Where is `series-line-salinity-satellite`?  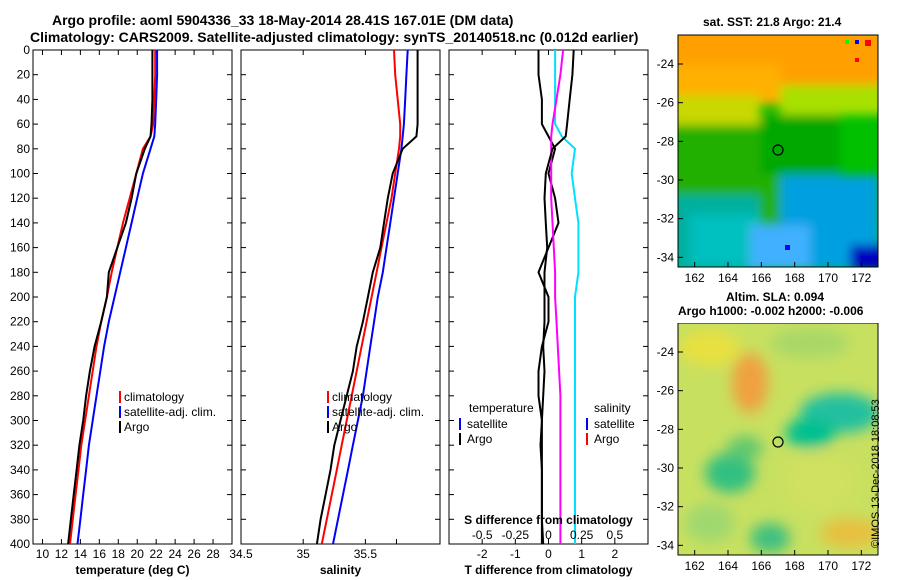
series-line-salinity-satellite is located at coordinates (557, 297).